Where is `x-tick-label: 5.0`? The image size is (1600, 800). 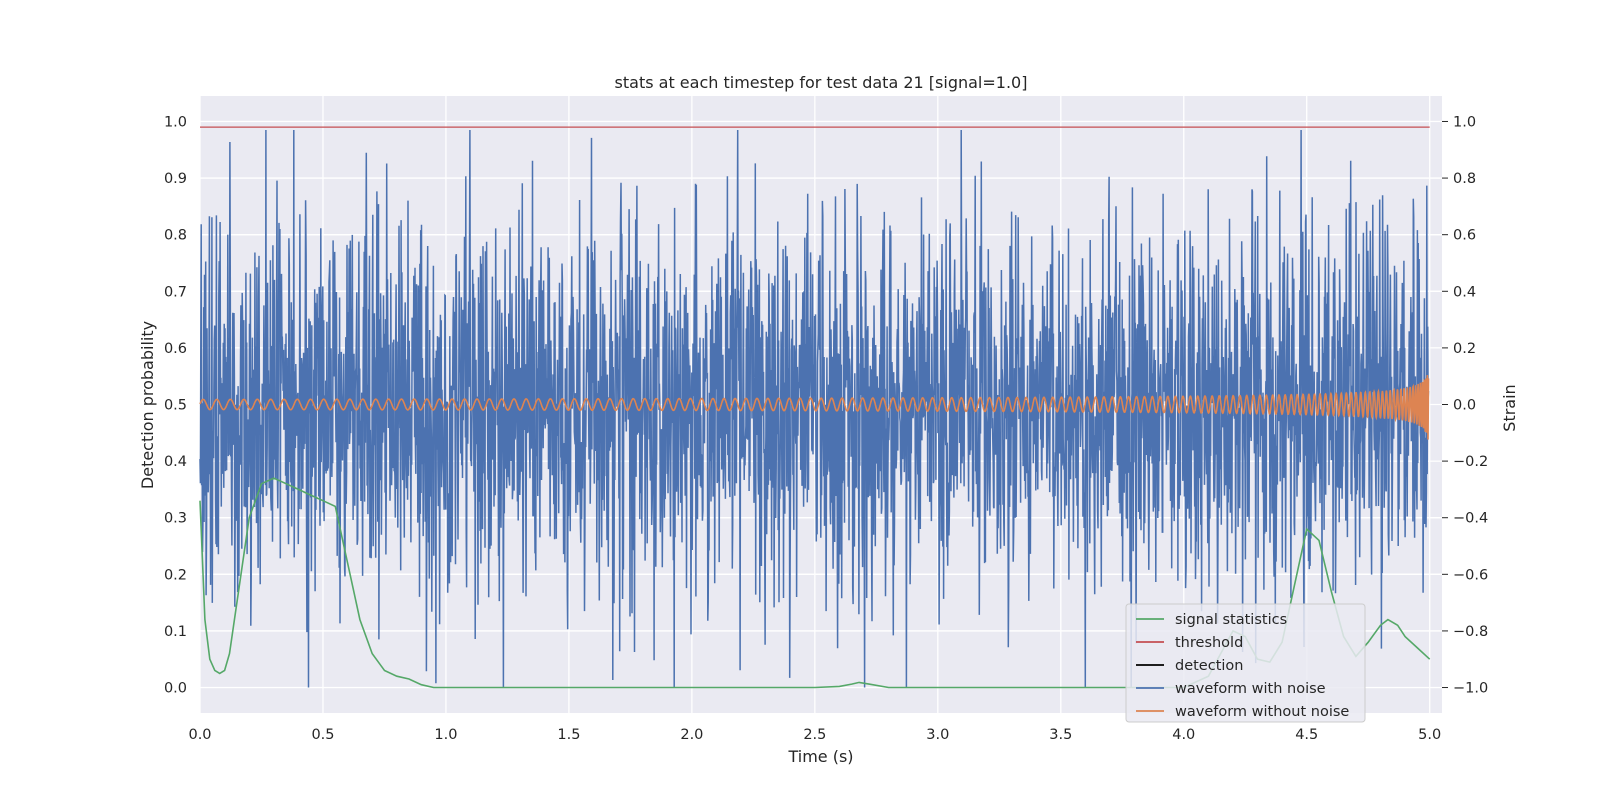 x-tick-label: 5.0 is located at coordinates (1429, 735).